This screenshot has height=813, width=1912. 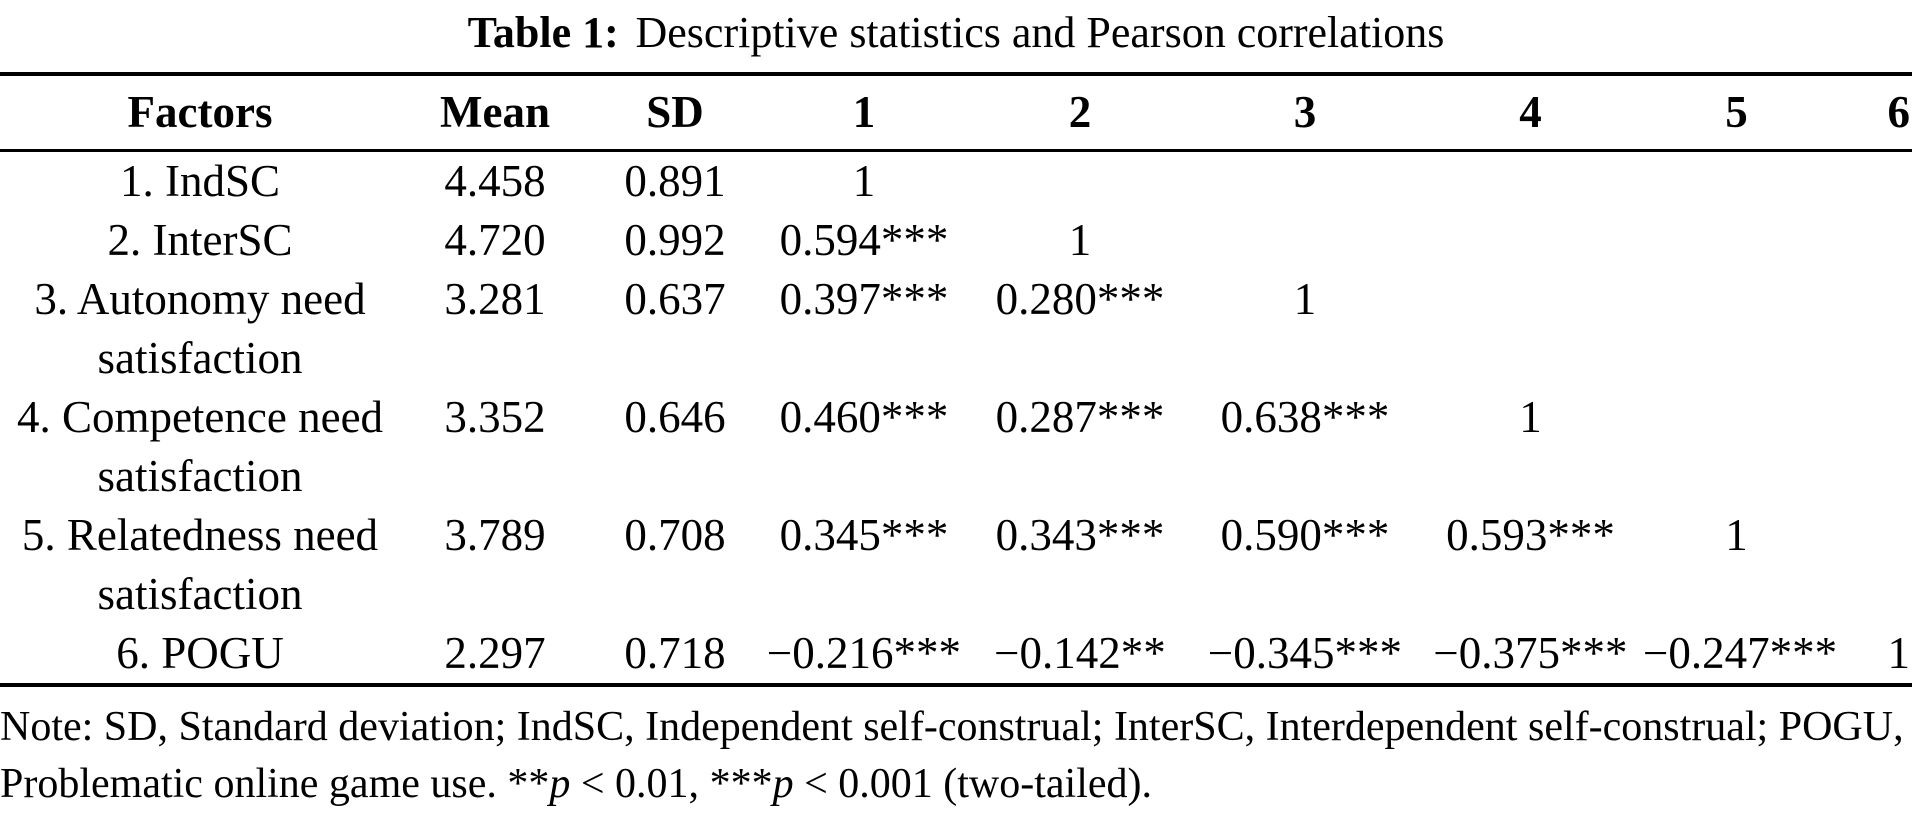 What do you see at coordinates (1899, 653) in the screenshot?
I see `corr-cell-6: 1` at bounding box center [1899, 653].